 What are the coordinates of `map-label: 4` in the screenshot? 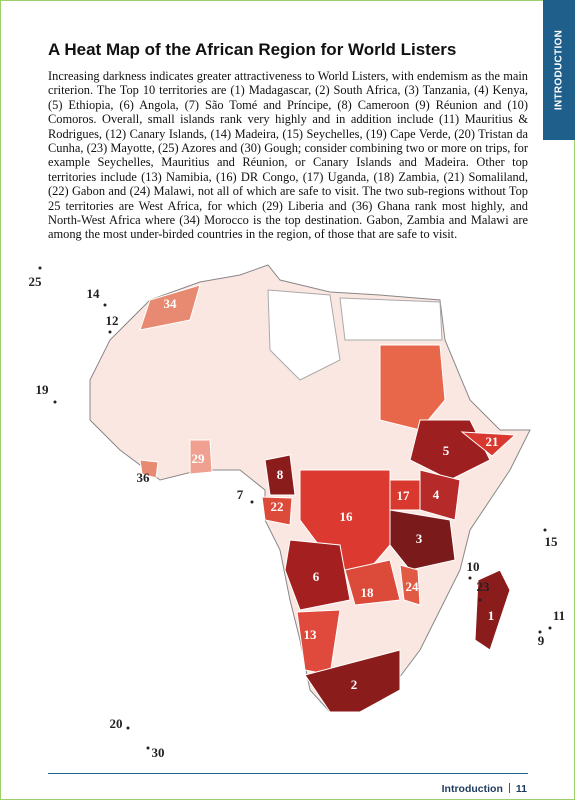 It's located at (436, 494).